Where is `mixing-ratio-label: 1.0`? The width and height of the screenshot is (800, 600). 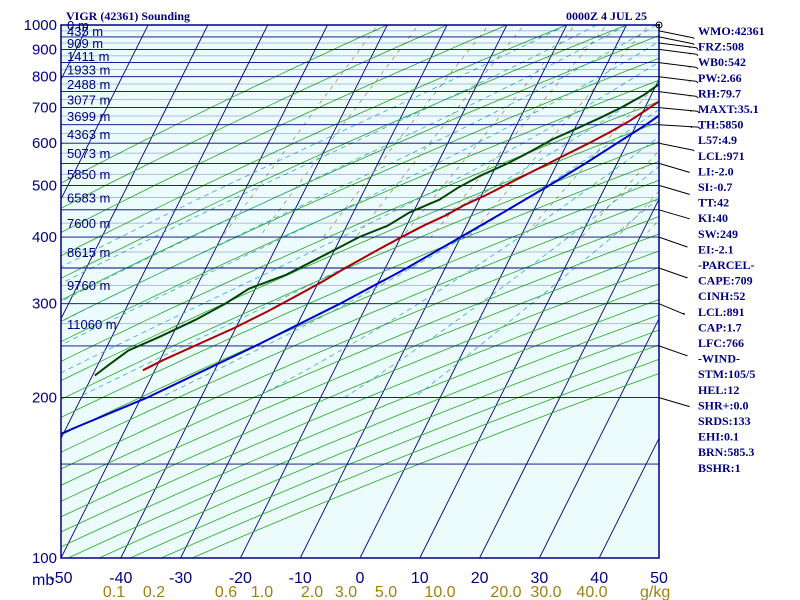
mixing-ratio-label: 1.0 is located at coordinates (262, 592).